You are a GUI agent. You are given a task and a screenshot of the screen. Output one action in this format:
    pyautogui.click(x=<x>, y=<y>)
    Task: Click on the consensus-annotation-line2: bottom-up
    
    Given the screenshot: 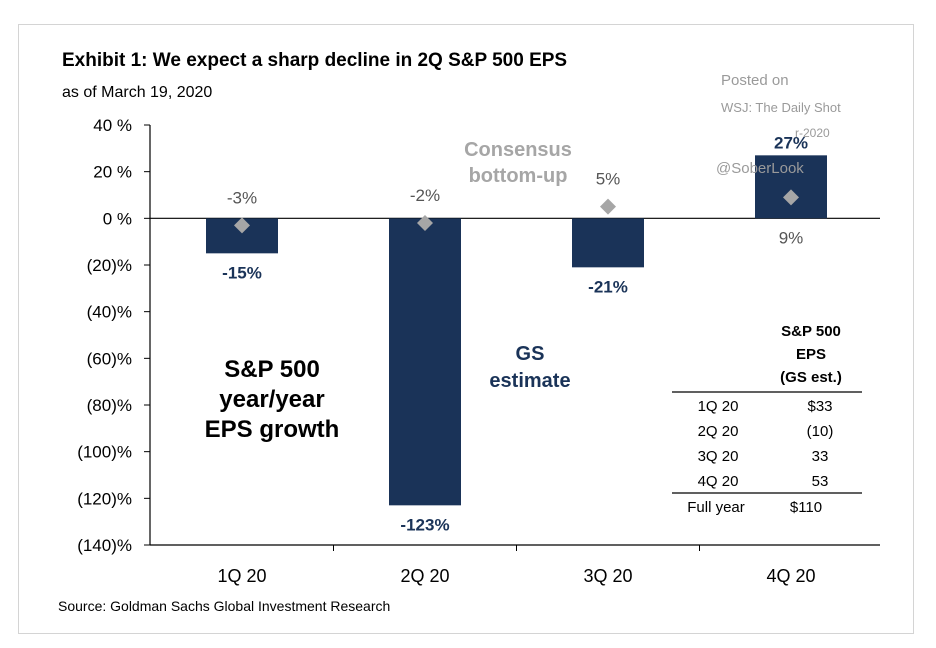 What is the action you would take?
    pyautogui.click(x=518, y=176)
    